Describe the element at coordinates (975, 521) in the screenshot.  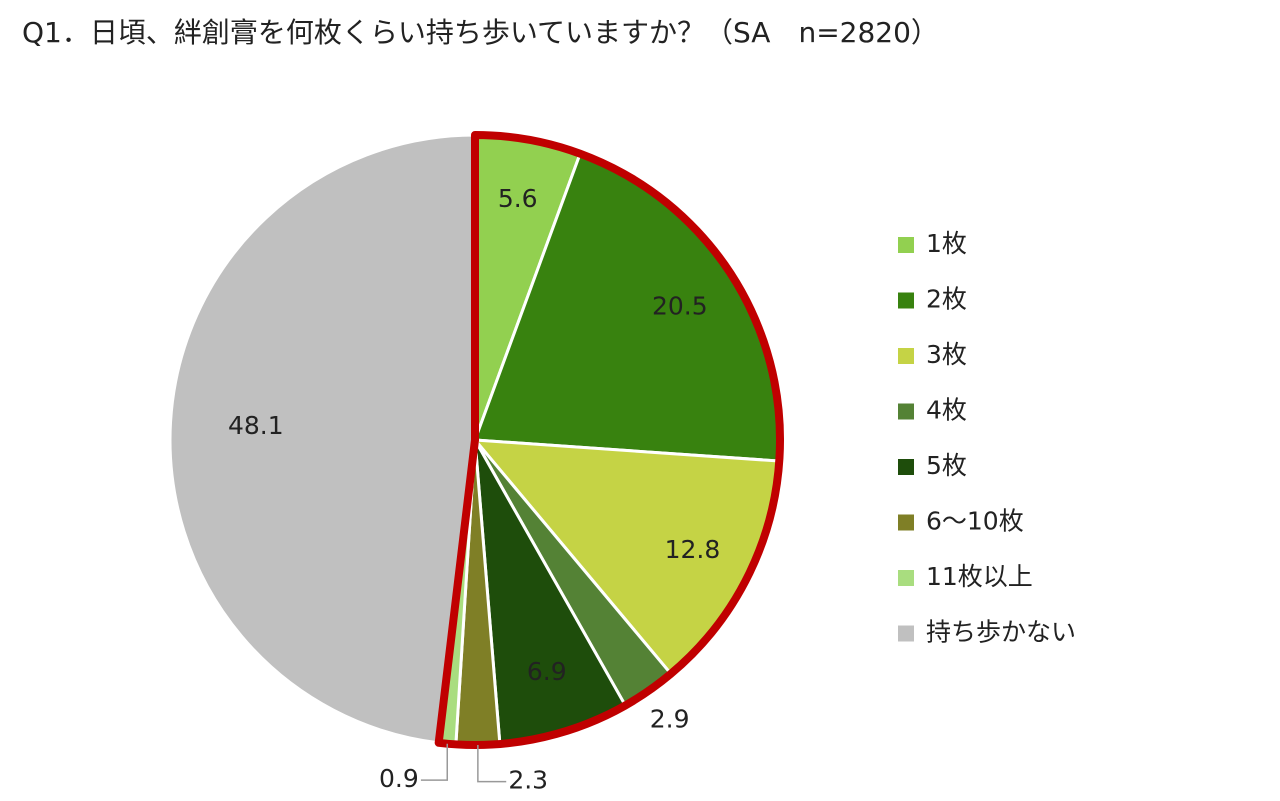
I see `legend-label: 6～10枚` at that location.